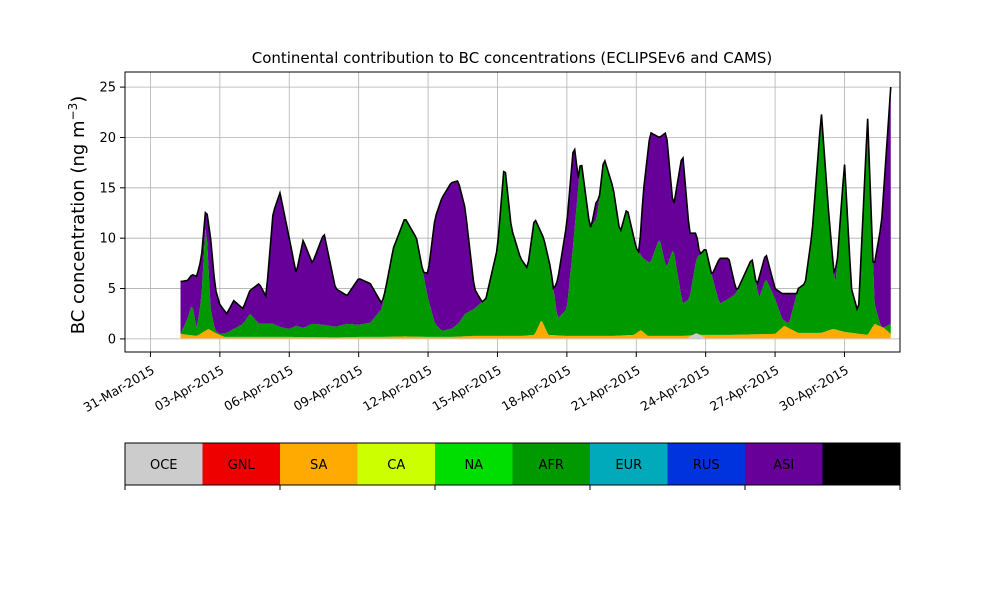  I want to click on colorbar: OCE GNL SA CA NA AFR EUR RUS ASI AUS, so click(512, 466).